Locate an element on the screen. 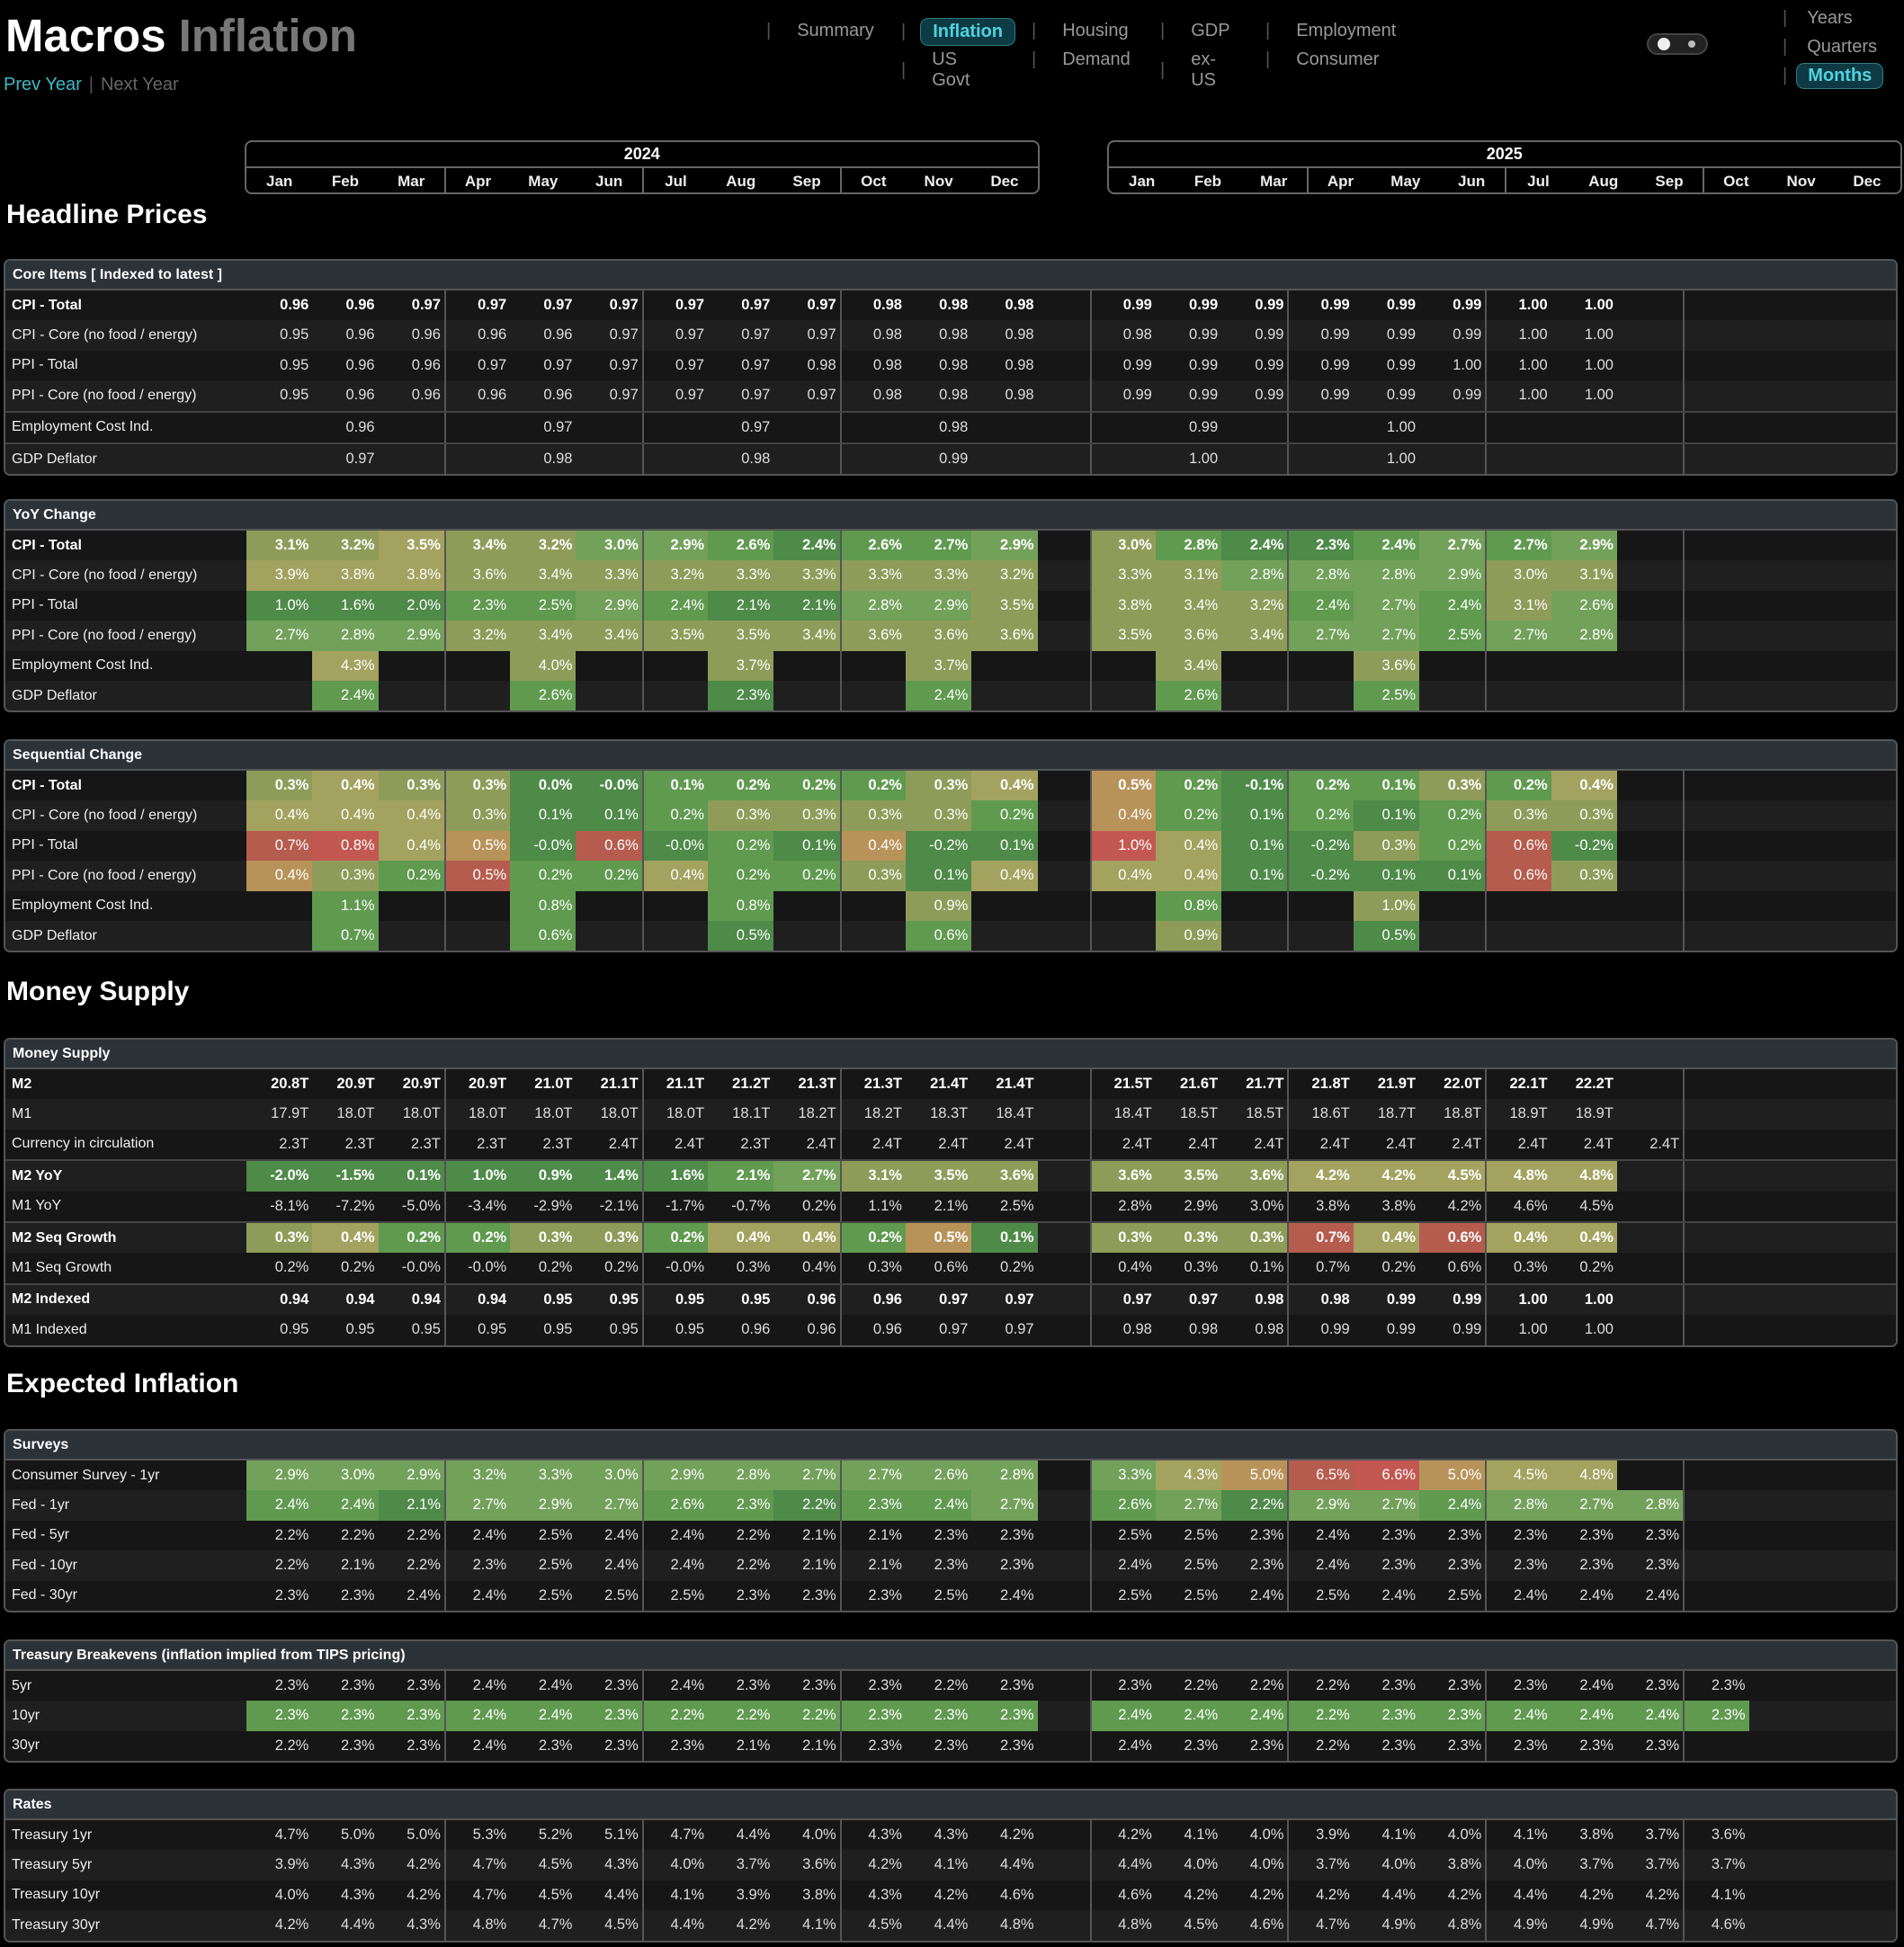 Image resolution: width=1904 pixels, height=1947 pixels. tab-us-govt: | US Govt is located at coordinates (941, 70).